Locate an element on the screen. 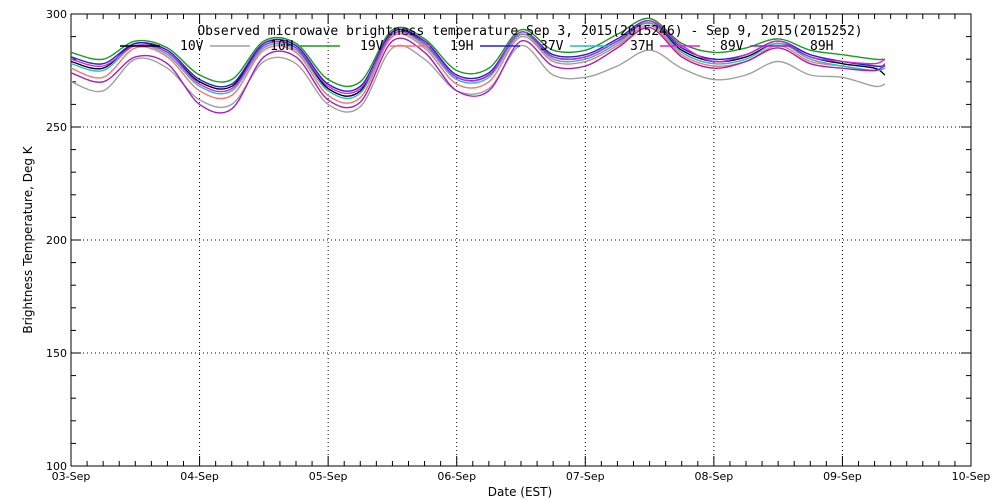 The height and width of the screenshot is (500, 1000). legend-label-10v: 10V is located at coordinates (192, 46).